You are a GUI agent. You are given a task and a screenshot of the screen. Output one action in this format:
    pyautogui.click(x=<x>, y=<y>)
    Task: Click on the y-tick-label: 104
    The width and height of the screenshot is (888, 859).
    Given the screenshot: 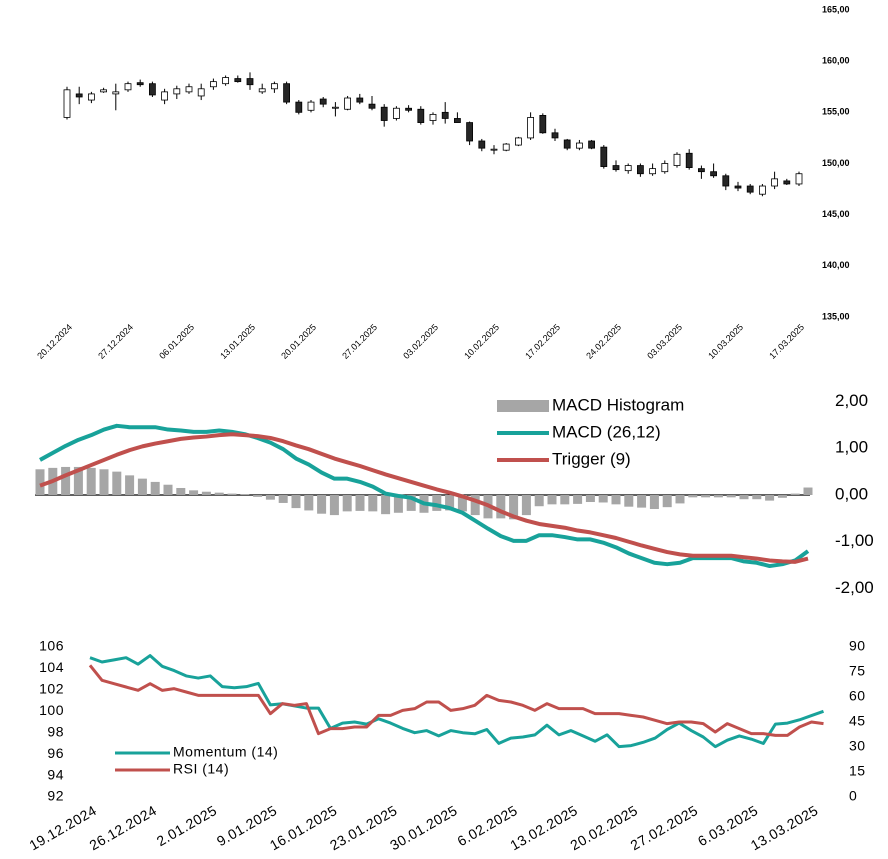 What is the action you would take?
    pyautogui.click(x=51, y=667)
    